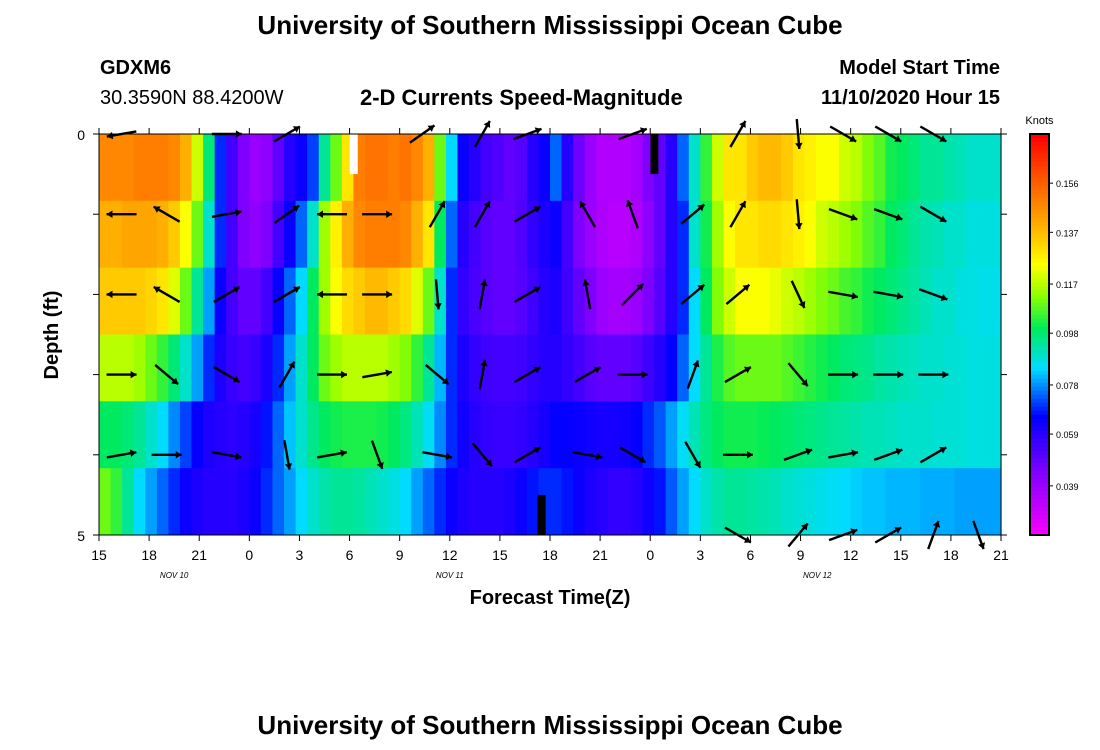 This screenshot has height=750, width=1100. What do you see at coordinates (1039, 334) in the screenshot?
I see `colorbar-frame` at bounding box center [1039, 334].